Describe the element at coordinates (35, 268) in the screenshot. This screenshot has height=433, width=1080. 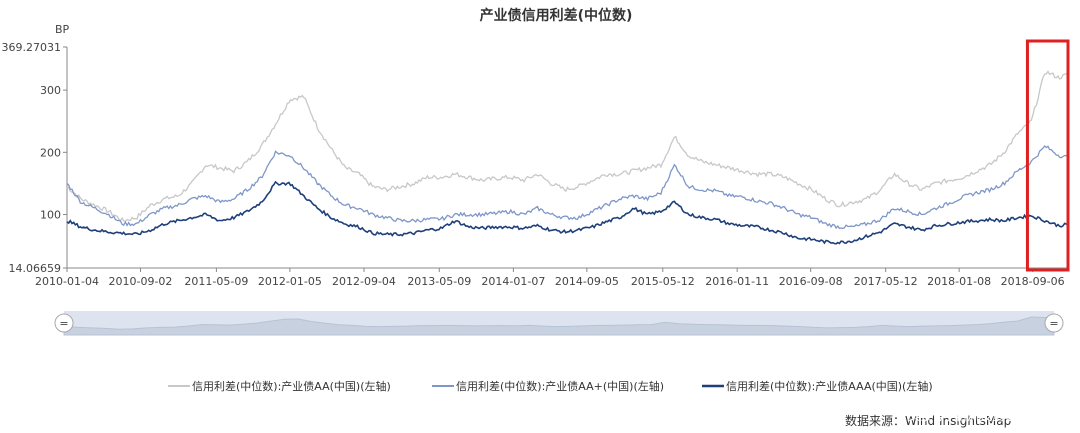
I see `y-tick-label: 14.06659` at that location.